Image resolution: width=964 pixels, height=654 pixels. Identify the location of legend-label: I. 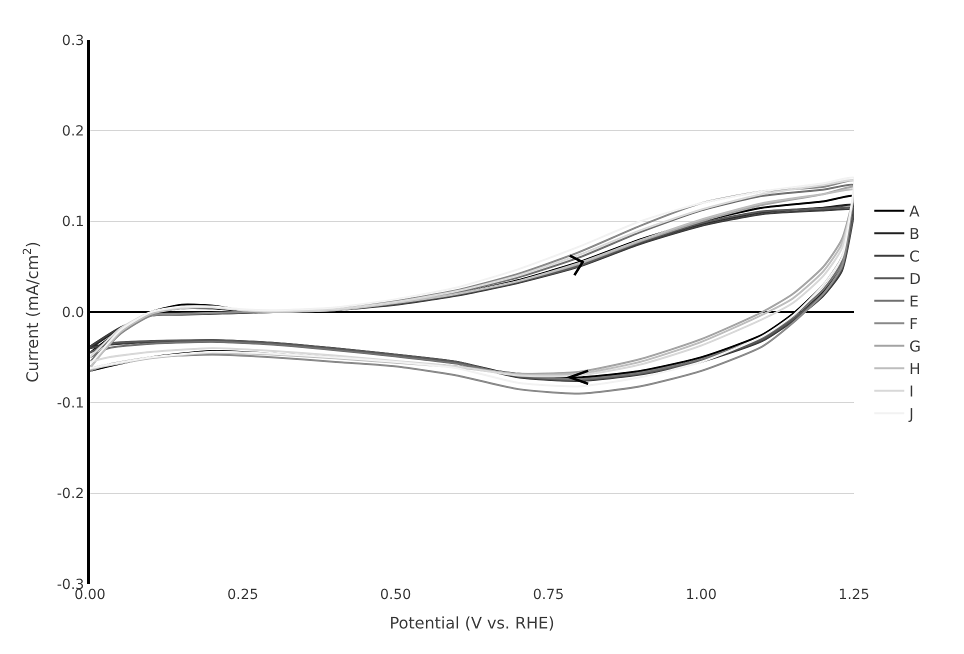
(911, 391).